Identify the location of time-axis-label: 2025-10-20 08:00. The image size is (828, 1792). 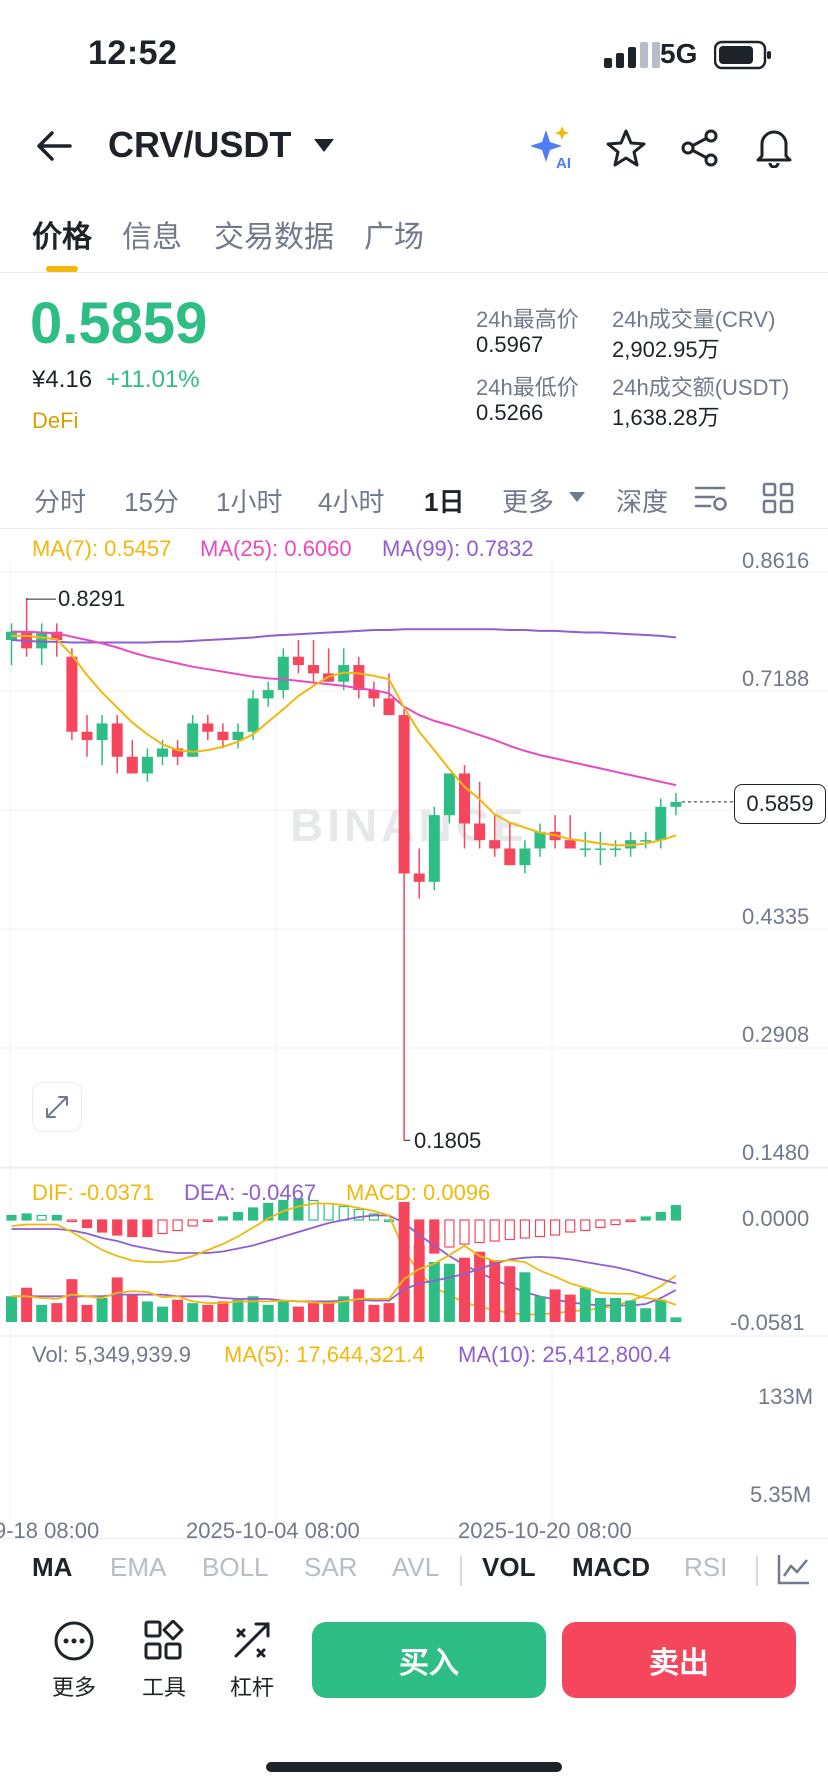
(545, 1530).